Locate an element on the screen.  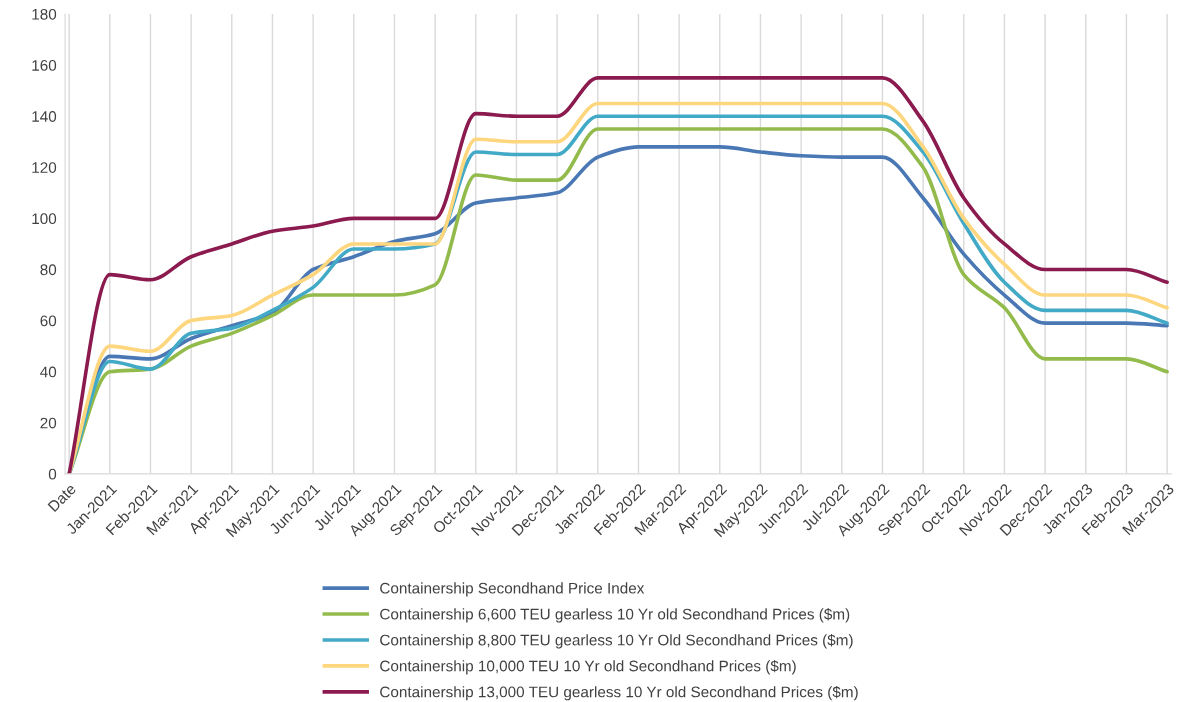
y-tick-label: 20 is located at coordinates (48, 423).